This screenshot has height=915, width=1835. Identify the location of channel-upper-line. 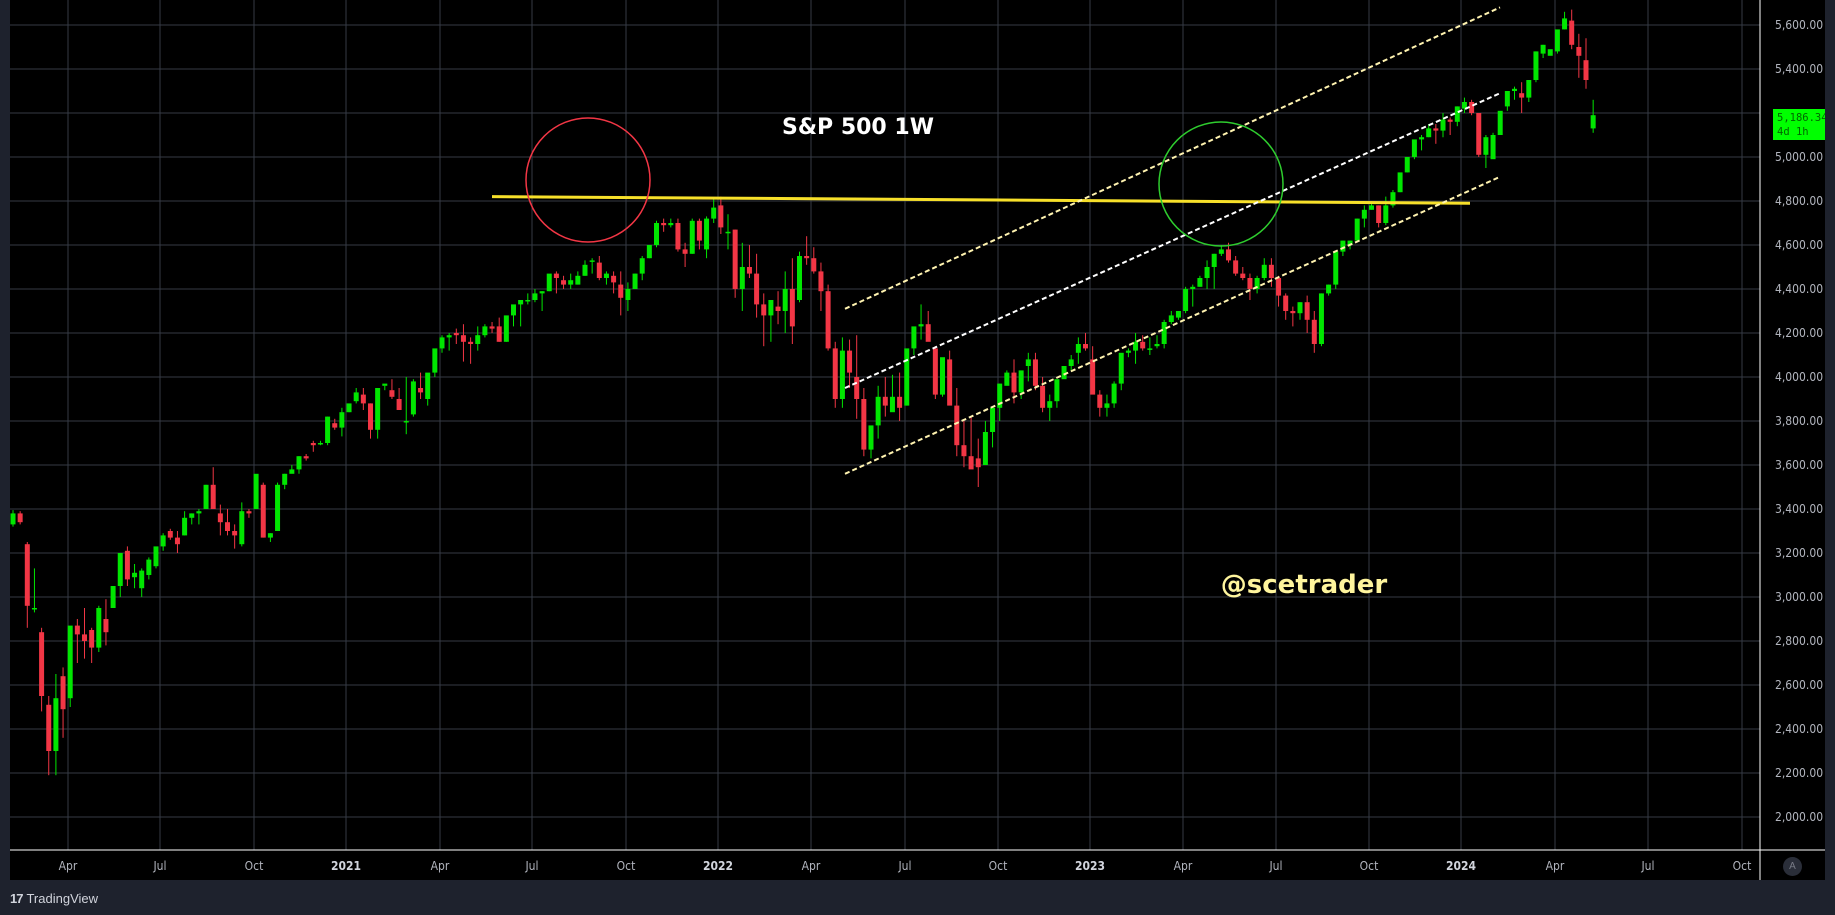
(1172, 158).